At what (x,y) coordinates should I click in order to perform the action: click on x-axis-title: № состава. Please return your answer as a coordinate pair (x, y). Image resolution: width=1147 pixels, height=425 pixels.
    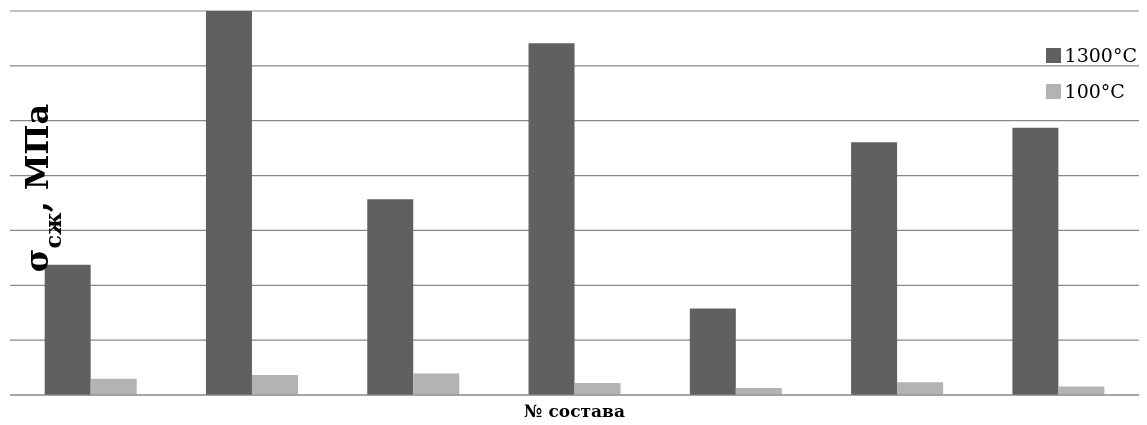
    Looking at the image, I should click on (574, 411).